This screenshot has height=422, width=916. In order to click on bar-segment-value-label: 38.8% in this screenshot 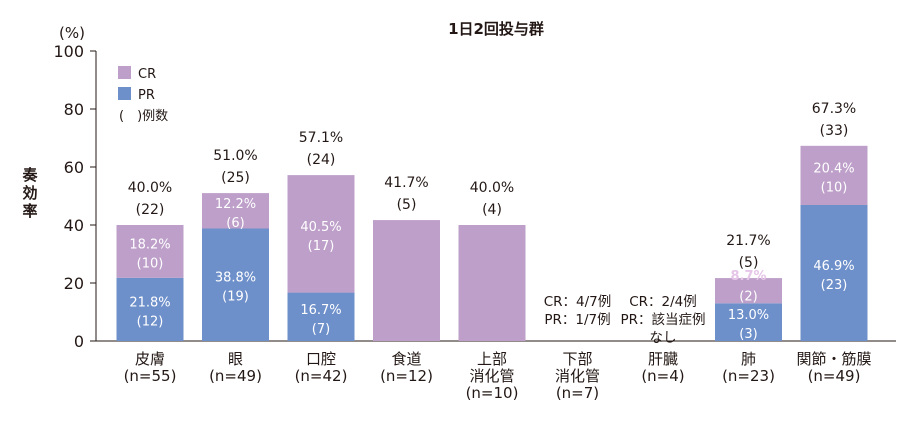, I will do `click(235, 278)`.